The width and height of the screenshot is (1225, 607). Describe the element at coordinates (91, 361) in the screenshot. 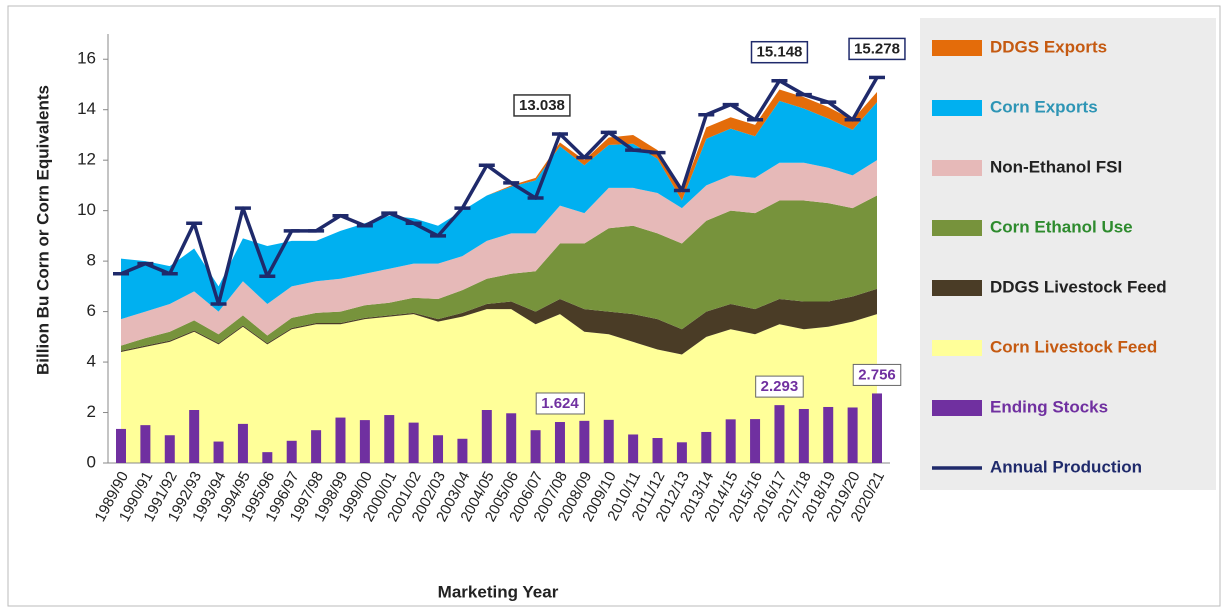

I see `y-tick-label: 4` at that location.